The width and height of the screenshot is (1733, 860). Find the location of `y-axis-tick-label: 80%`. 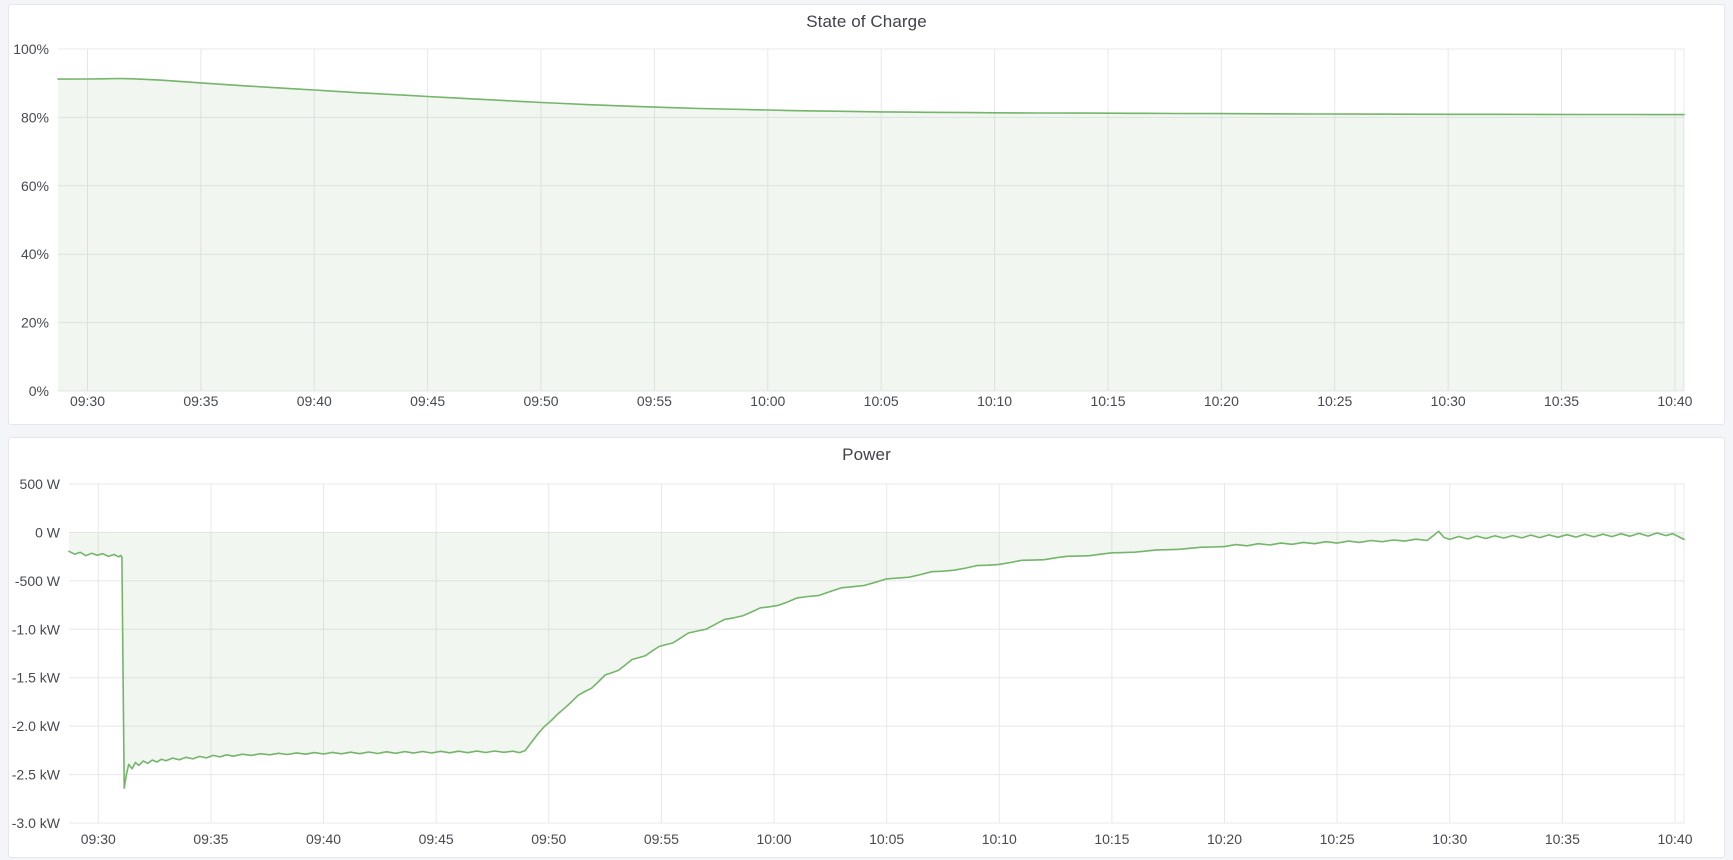

y-axis-tick-label: 80% is located at coordinates (35, 117).